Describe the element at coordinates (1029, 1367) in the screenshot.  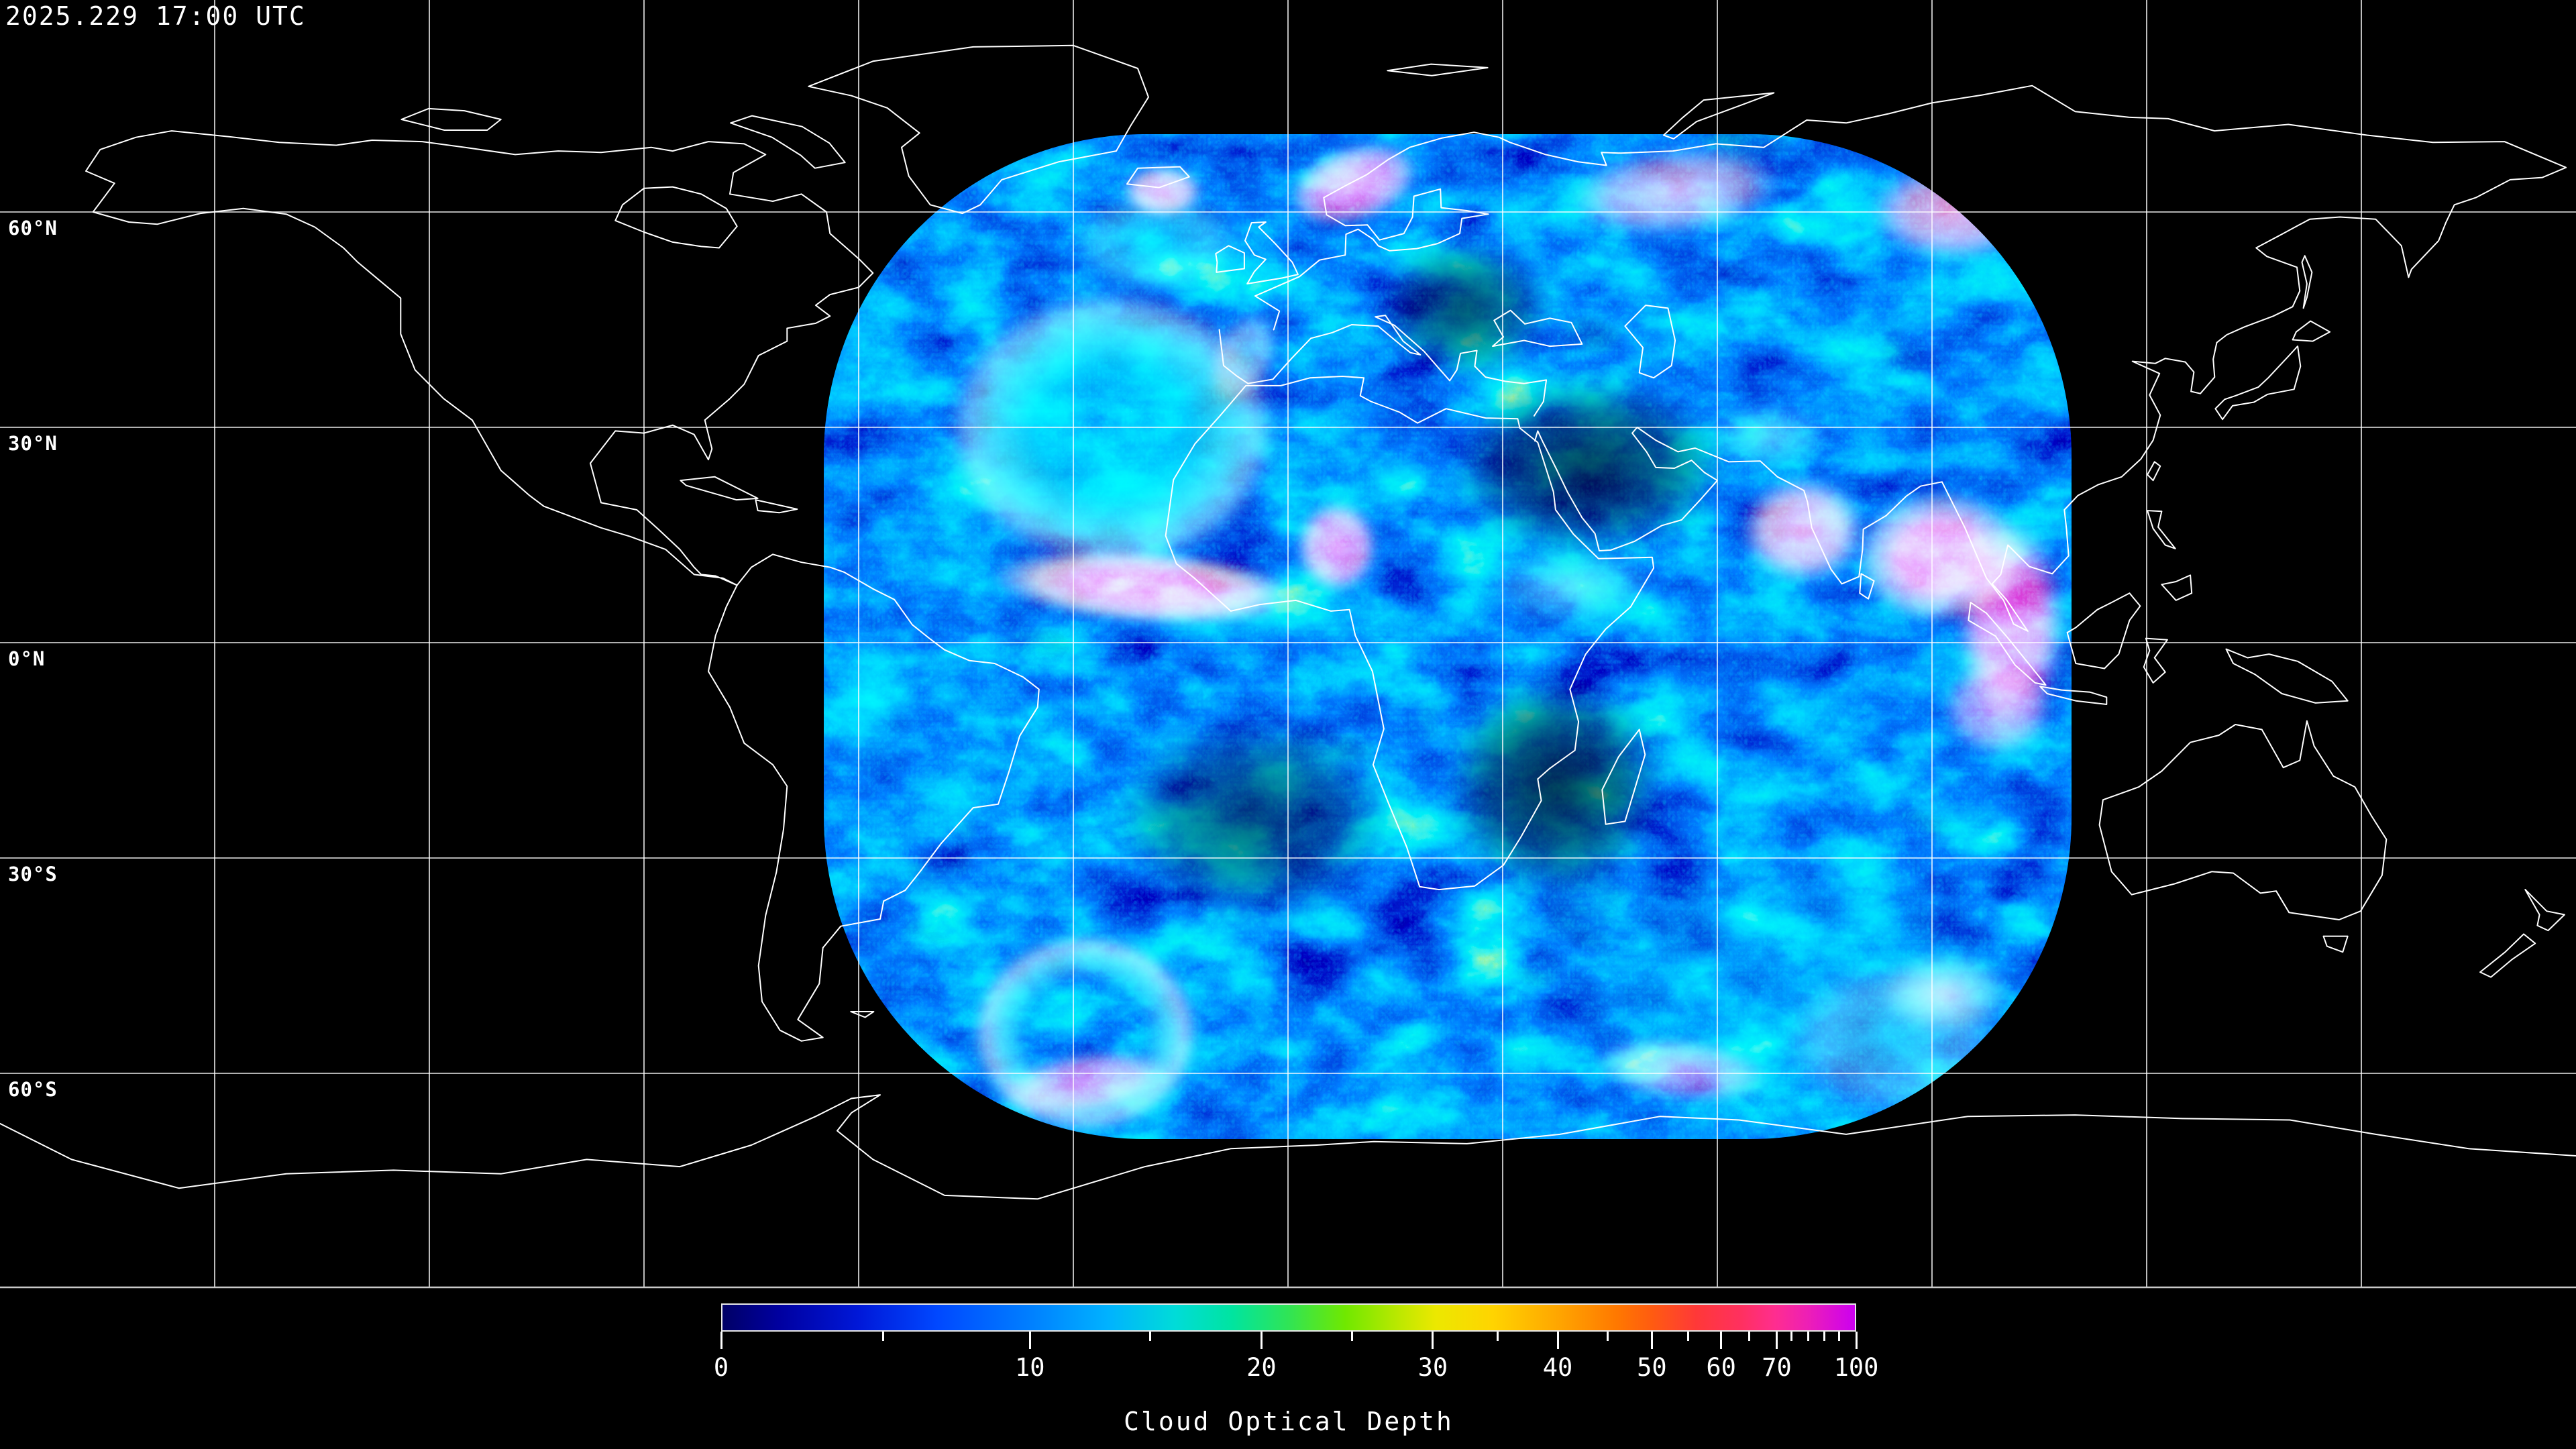
I see `colorbar-tick-label: 10` at that location.